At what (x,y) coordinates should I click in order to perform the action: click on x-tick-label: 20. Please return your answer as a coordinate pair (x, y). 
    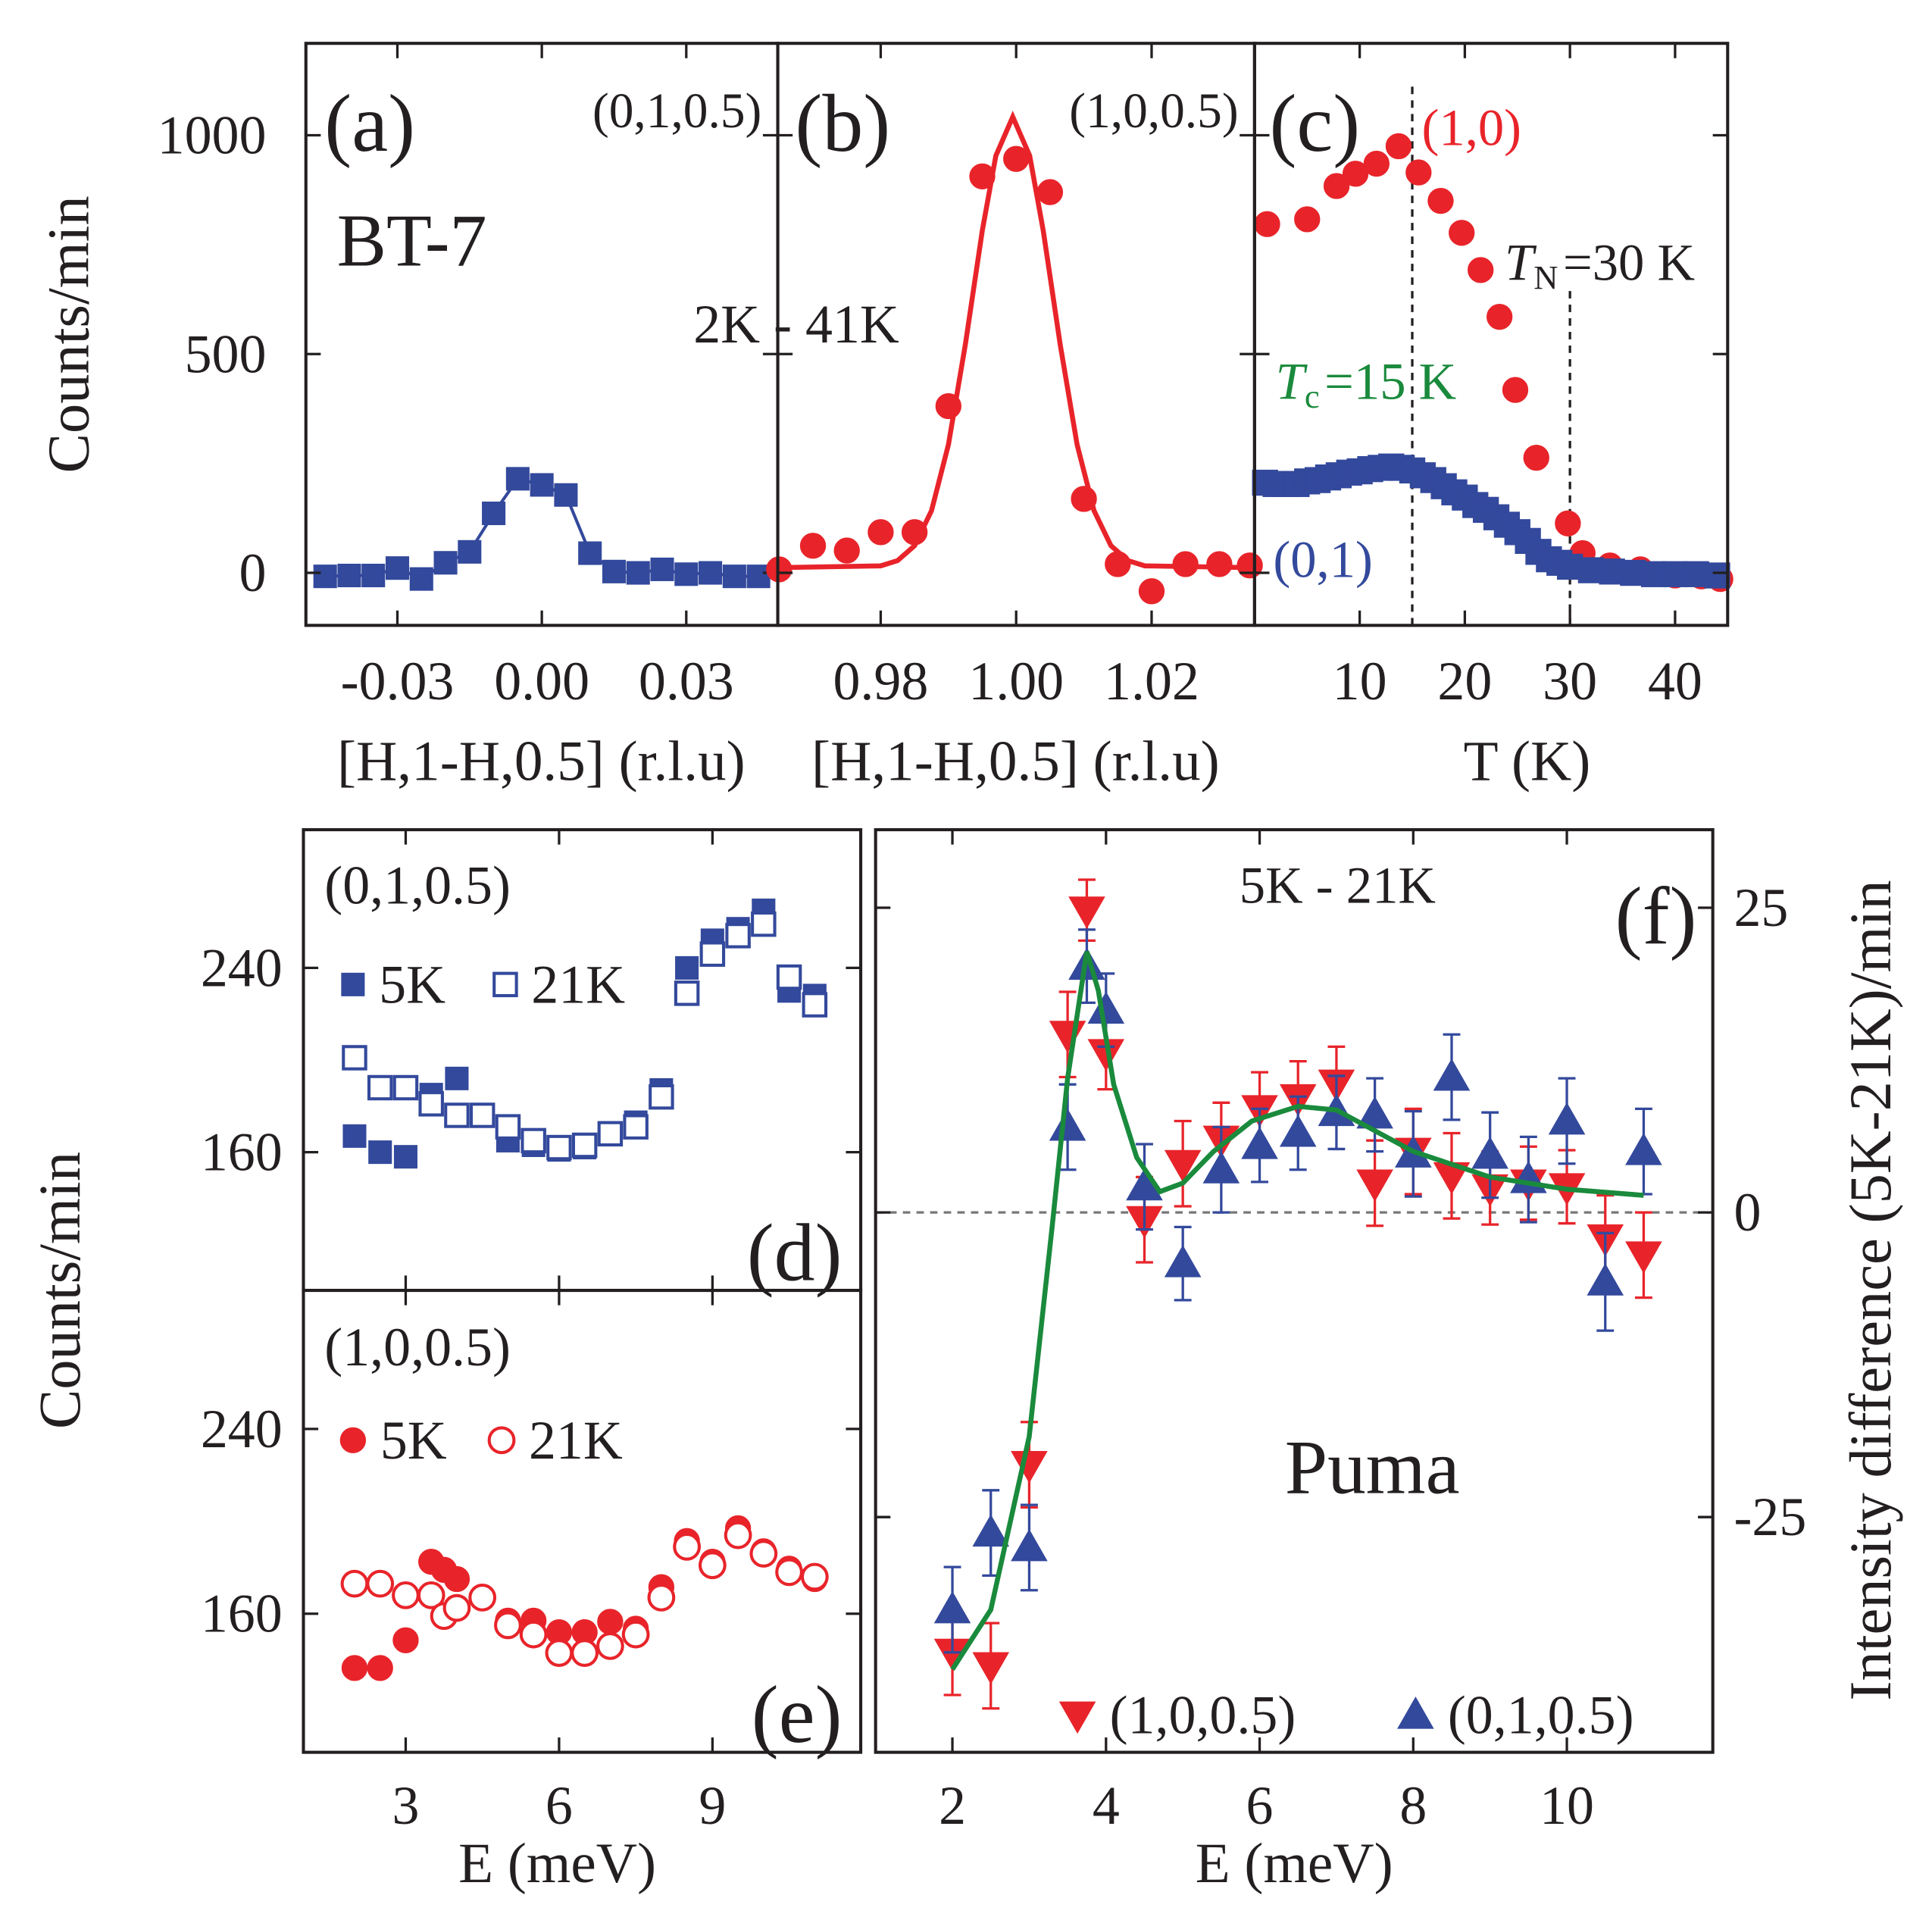
    Looking at the image, I should click on (1464, 681).